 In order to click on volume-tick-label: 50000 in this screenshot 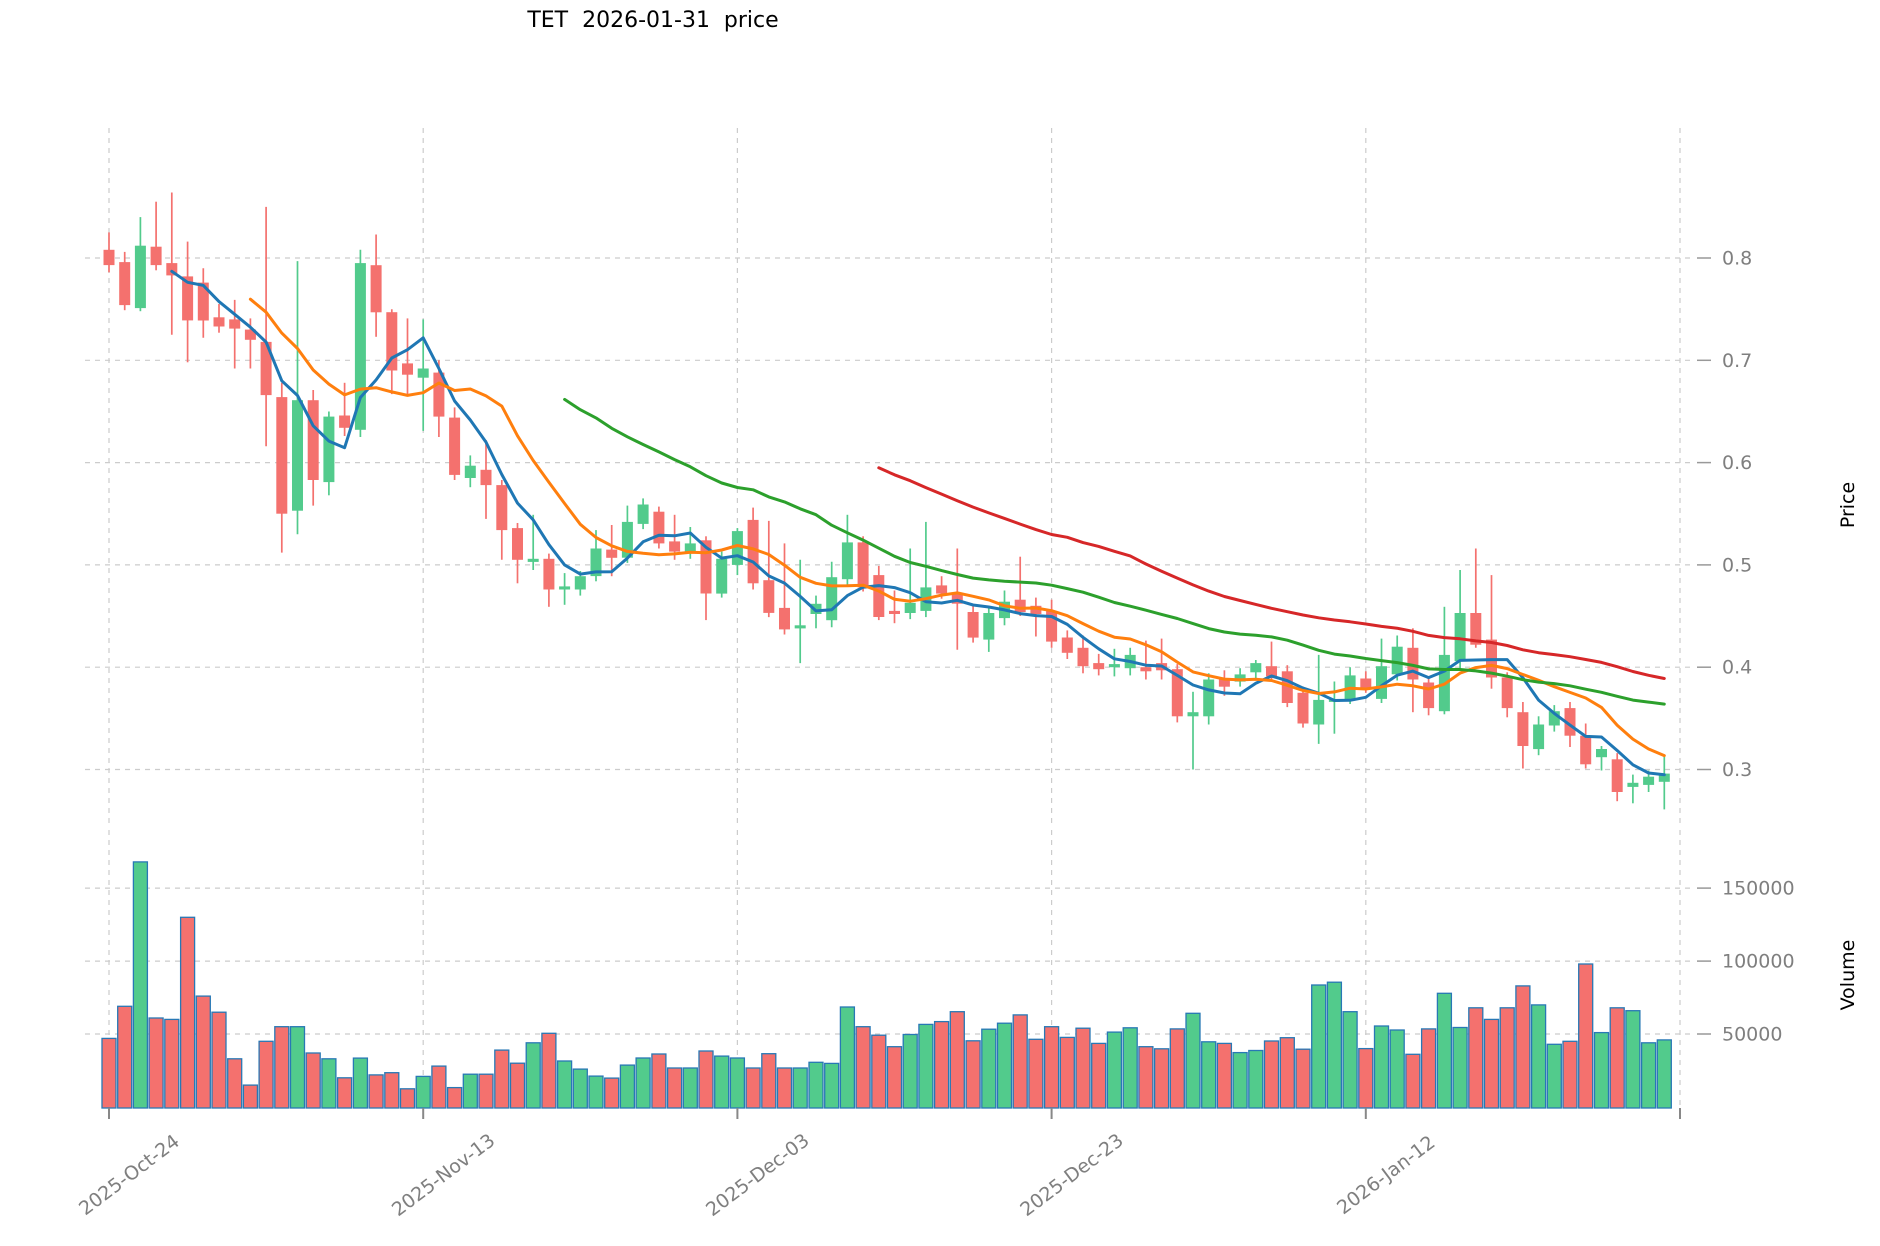, I will do `click(1752, 1035)`.